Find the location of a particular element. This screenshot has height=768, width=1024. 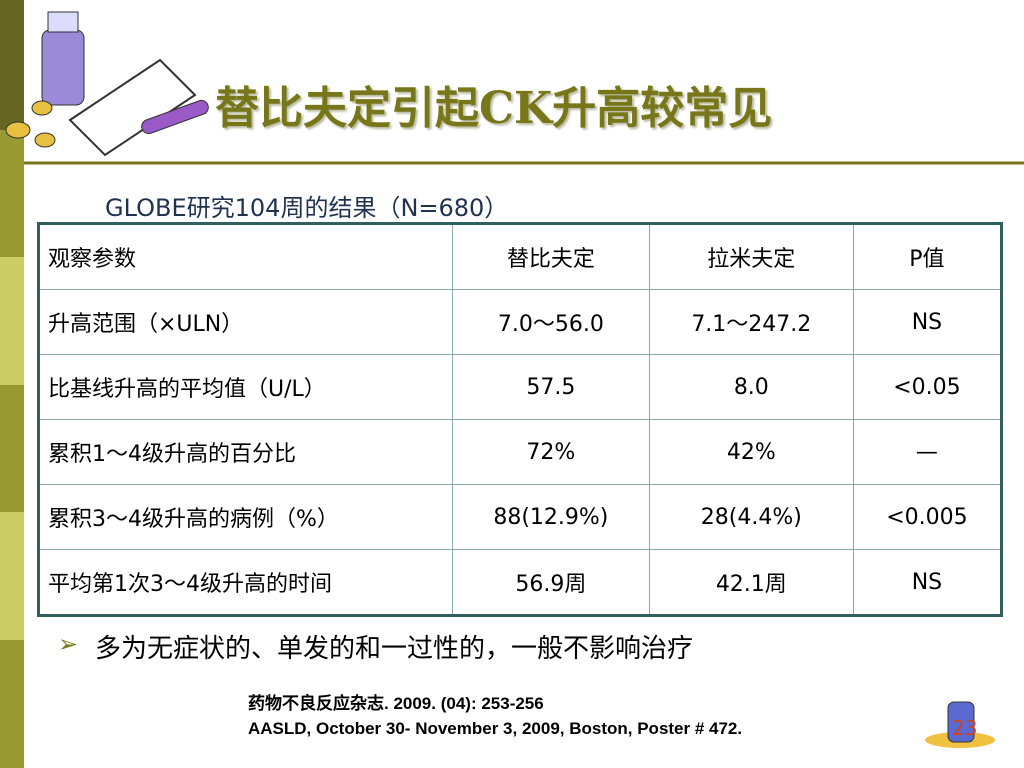

table-cell: 57.5 is located at coordinates (551, 387).